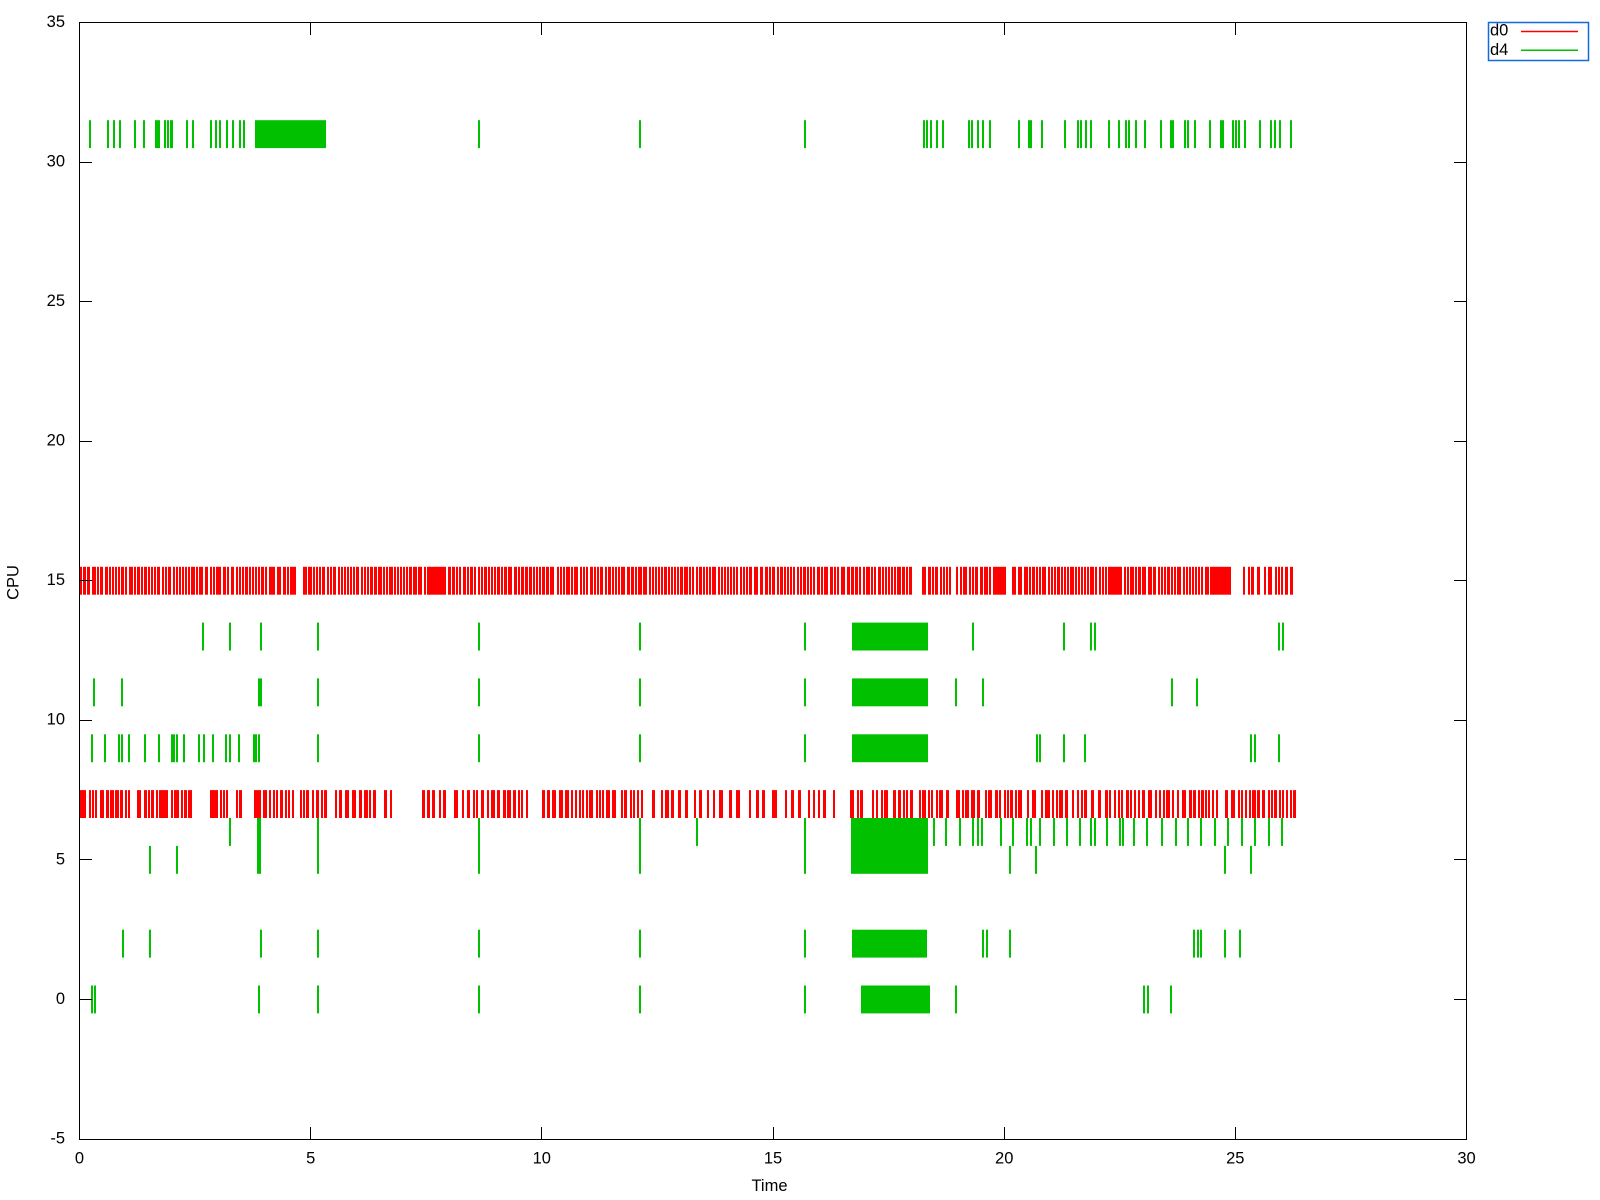 The width and height of the screenshot is (1600, 1200). Describe the element at coordinates (56, 22) in the screenshot. I see `svg-text: 35` at that location.